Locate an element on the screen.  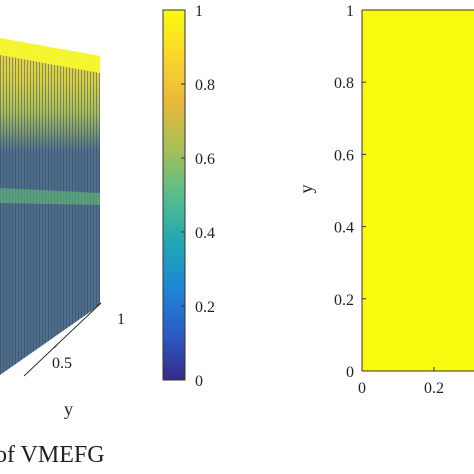
colorbar-gradient is located at coordinates (174, 195).